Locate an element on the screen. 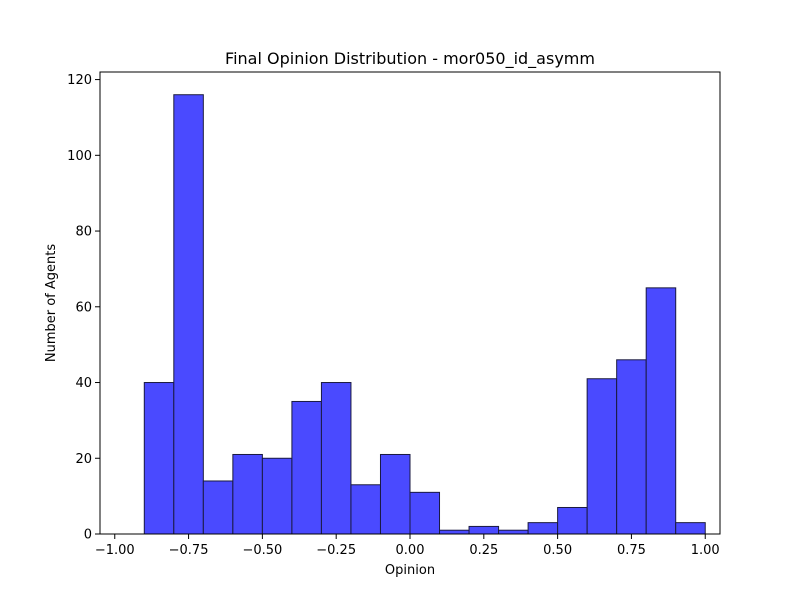 The height and width of the screenshot is (600, 800). y-axis-ticks: 0 20 40 60 80 100 120 is located at coordinates (83, 308).